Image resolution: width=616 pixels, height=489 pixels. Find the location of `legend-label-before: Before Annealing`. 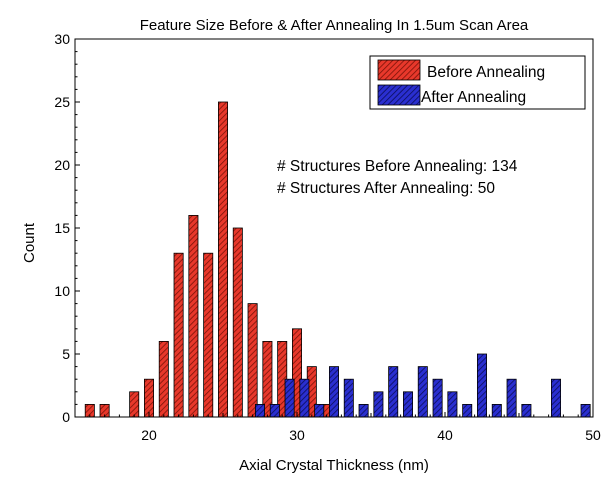

legend-label-before: Before Annealing is located at coordinates (486, 72).